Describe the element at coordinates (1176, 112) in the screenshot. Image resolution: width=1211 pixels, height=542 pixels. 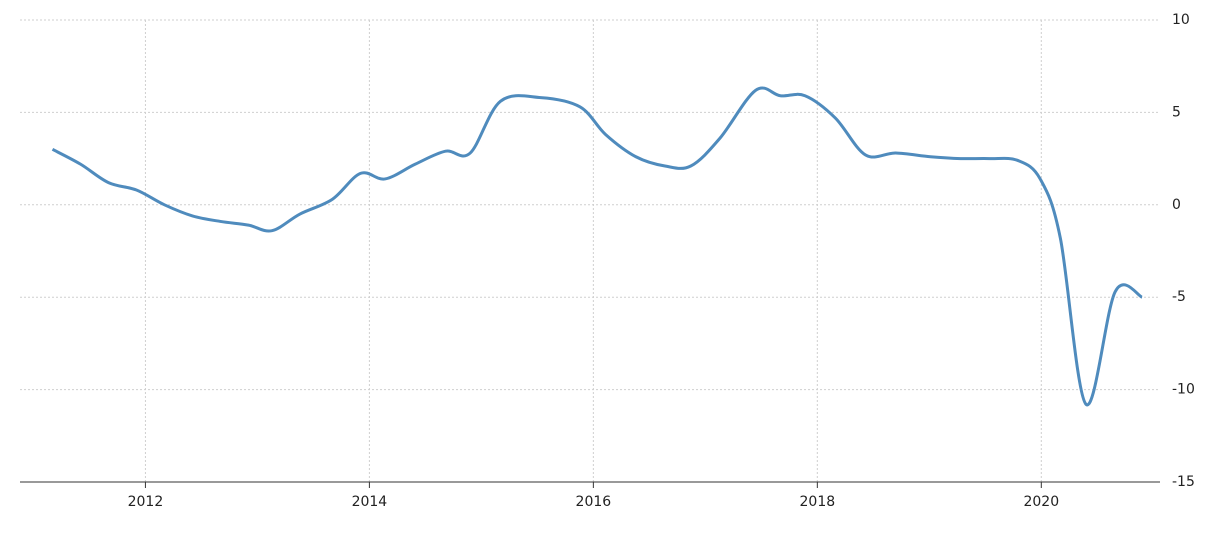
I see `y-tick-label: 5` at that location.